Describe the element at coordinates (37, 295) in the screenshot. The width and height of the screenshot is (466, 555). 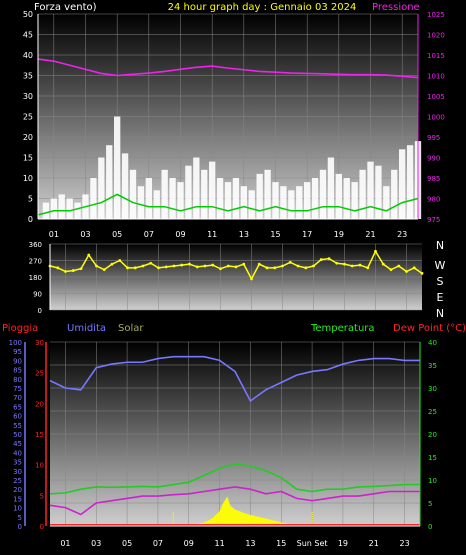
I see `direction-y-tick-label: 90` at that location.